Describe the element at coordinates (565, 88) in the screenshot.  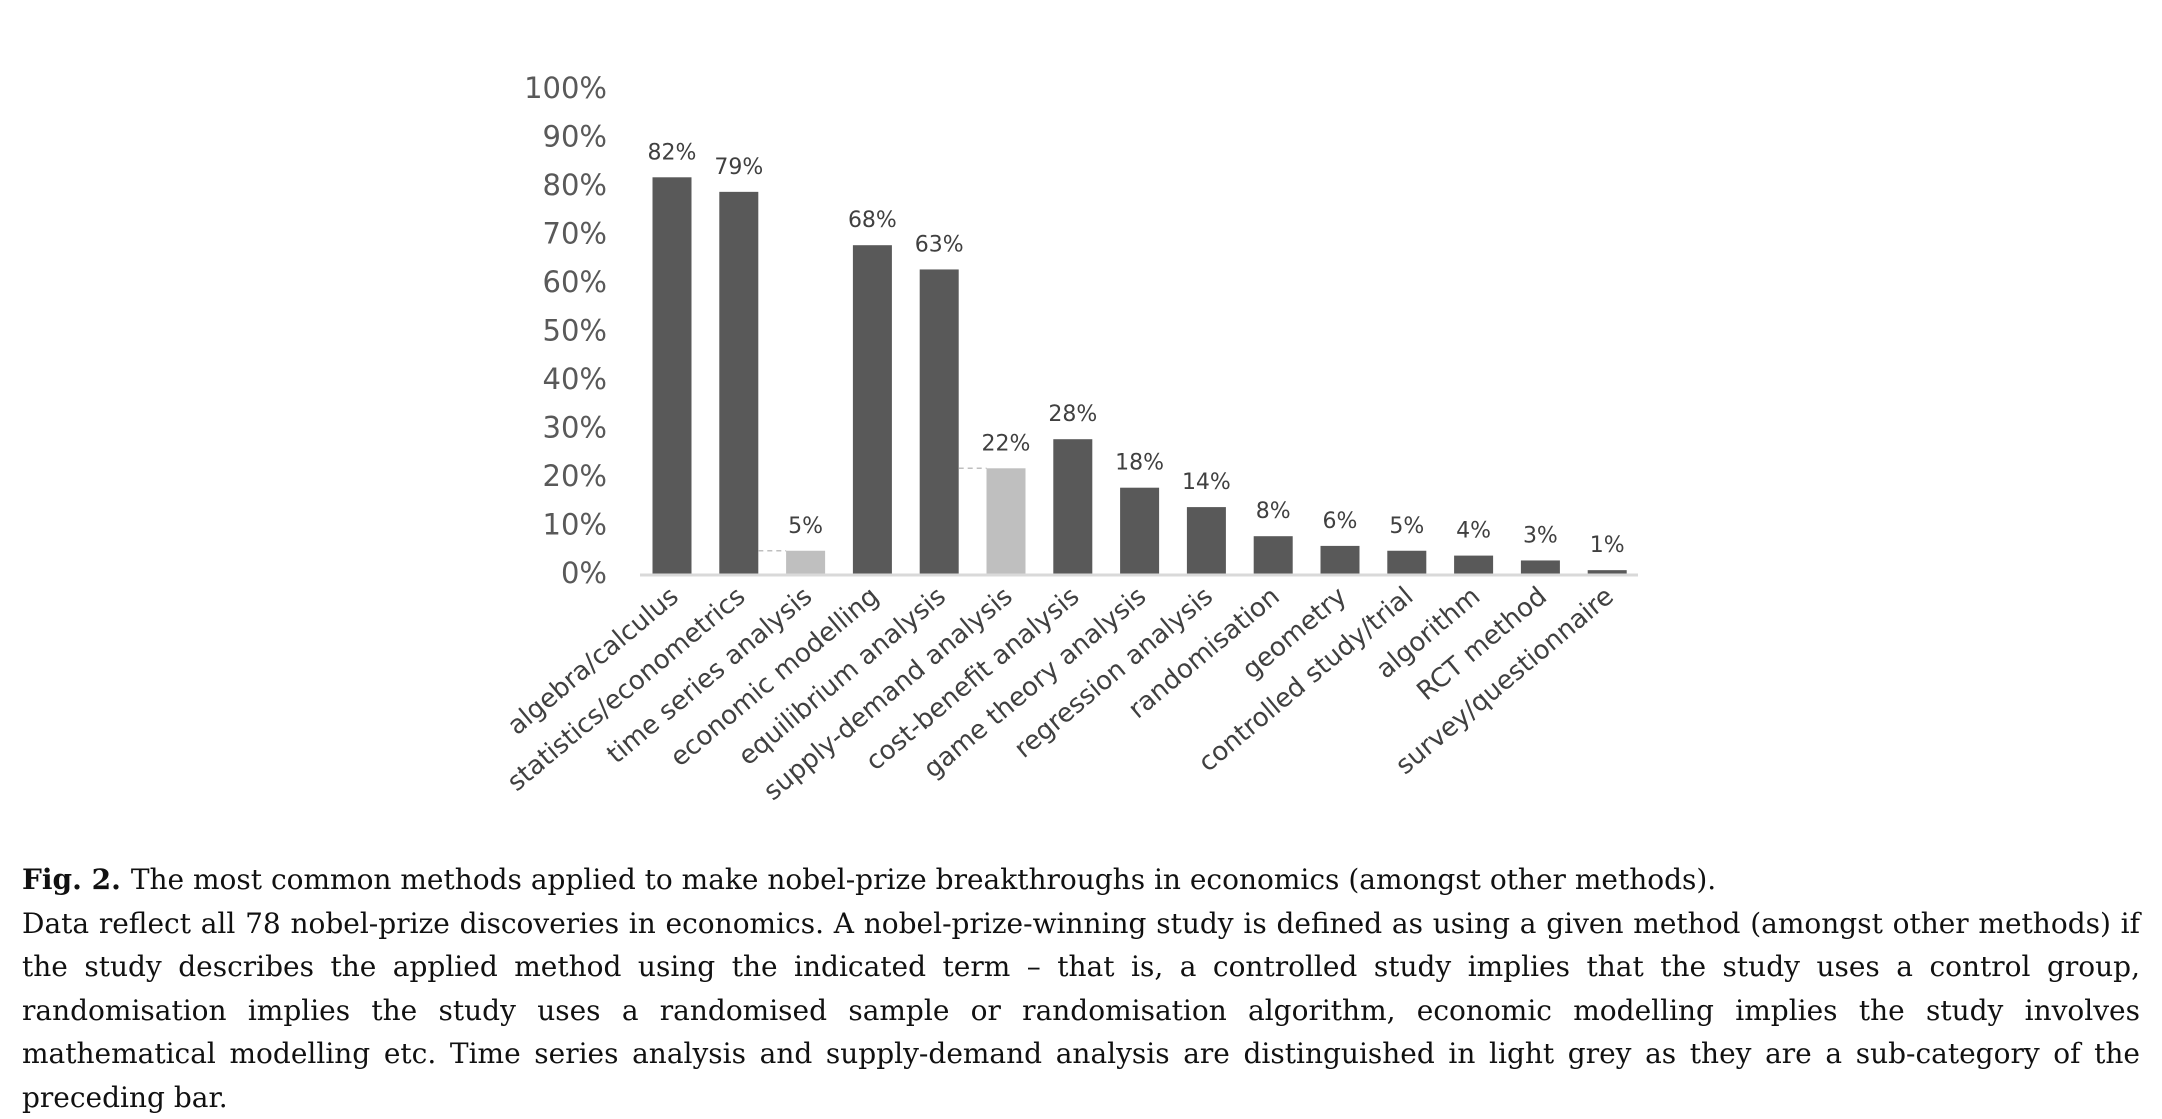
I see `y-tick-label: 100%` at that location.